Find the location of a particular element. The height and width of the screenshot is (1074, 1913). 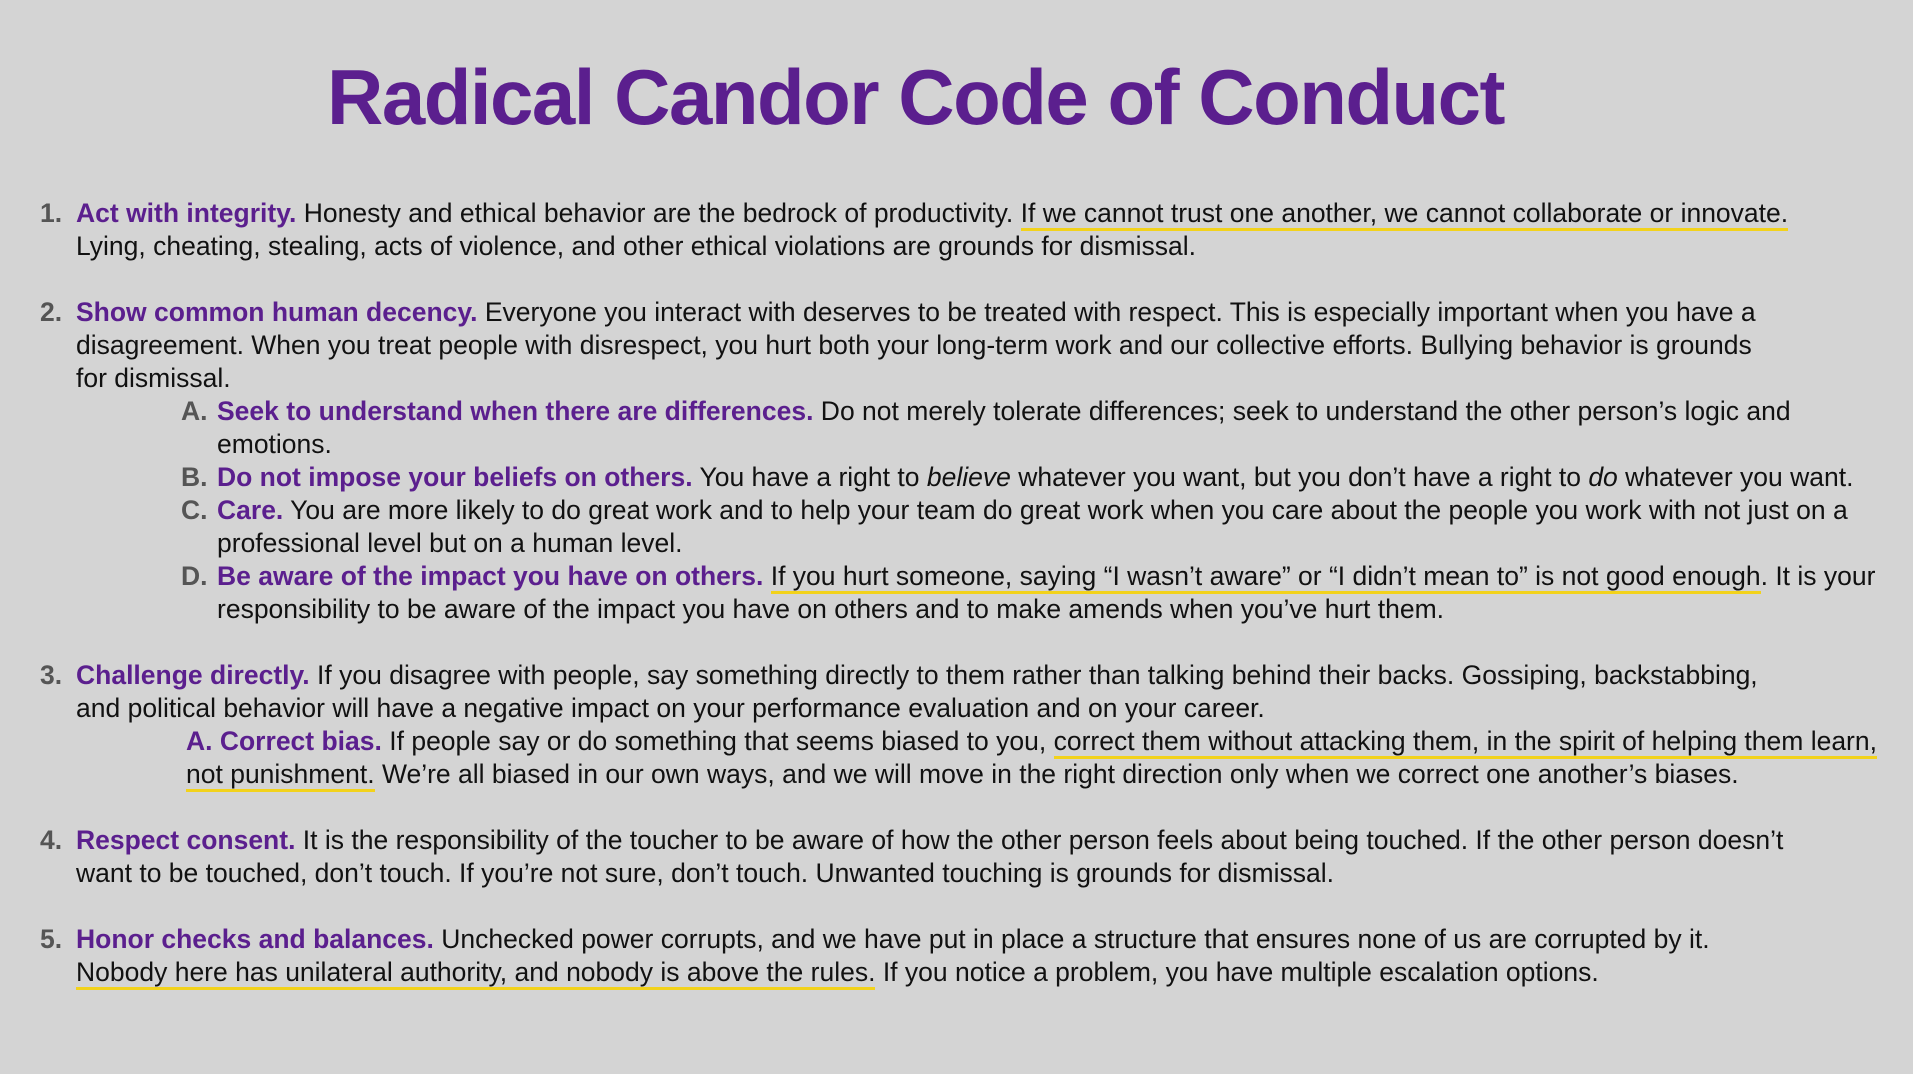

item-number: 1. is located at coordinates (51, 213).